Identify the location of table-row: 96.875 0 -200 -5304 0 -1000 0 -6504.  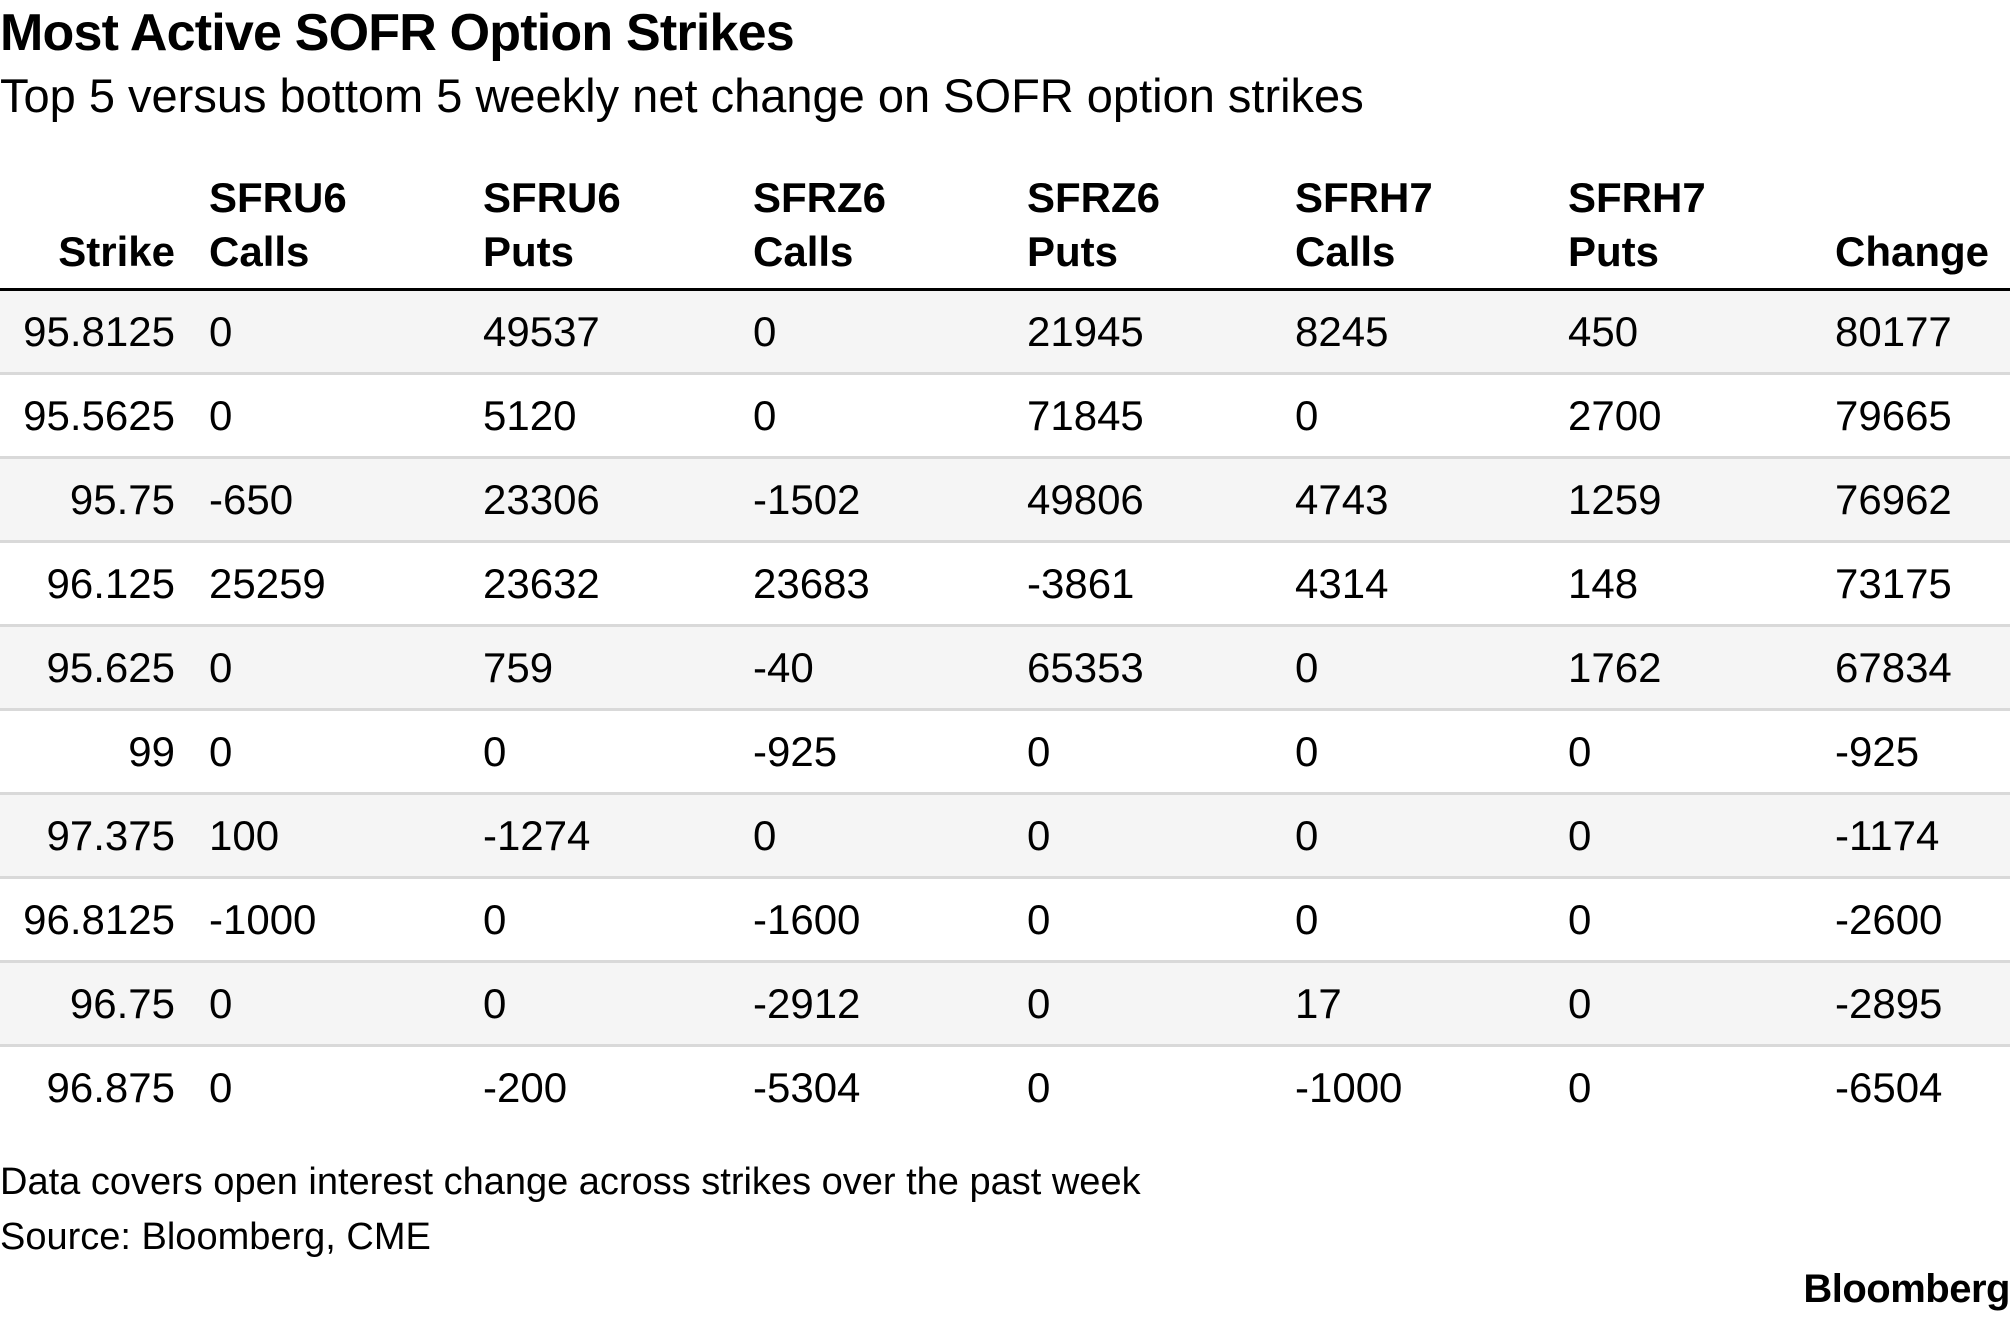
(1005, 1086).